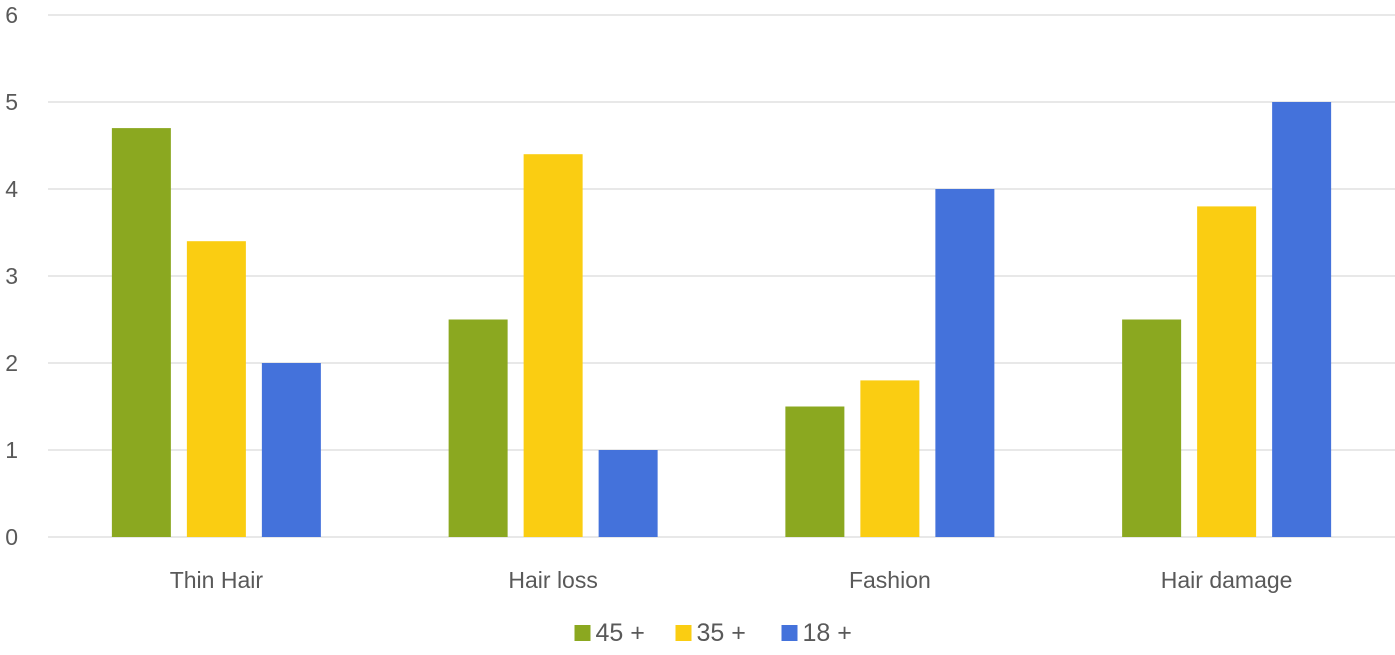 This screenshot has height=655, width=1395. I want to click on legend: 45 + 35 + 18 +, so click(713, 633).